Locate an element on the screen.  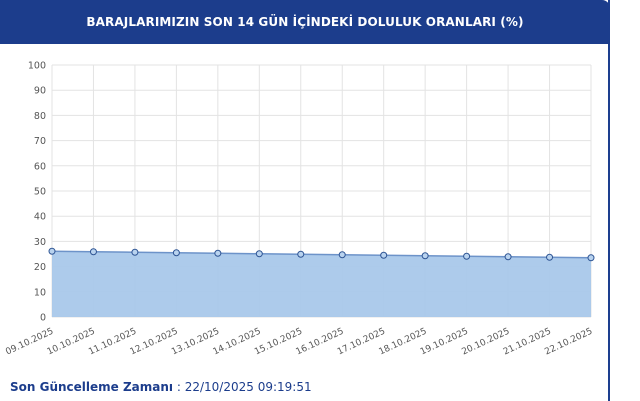
y-tick-label: 100 is located at coordinates (37, 66).